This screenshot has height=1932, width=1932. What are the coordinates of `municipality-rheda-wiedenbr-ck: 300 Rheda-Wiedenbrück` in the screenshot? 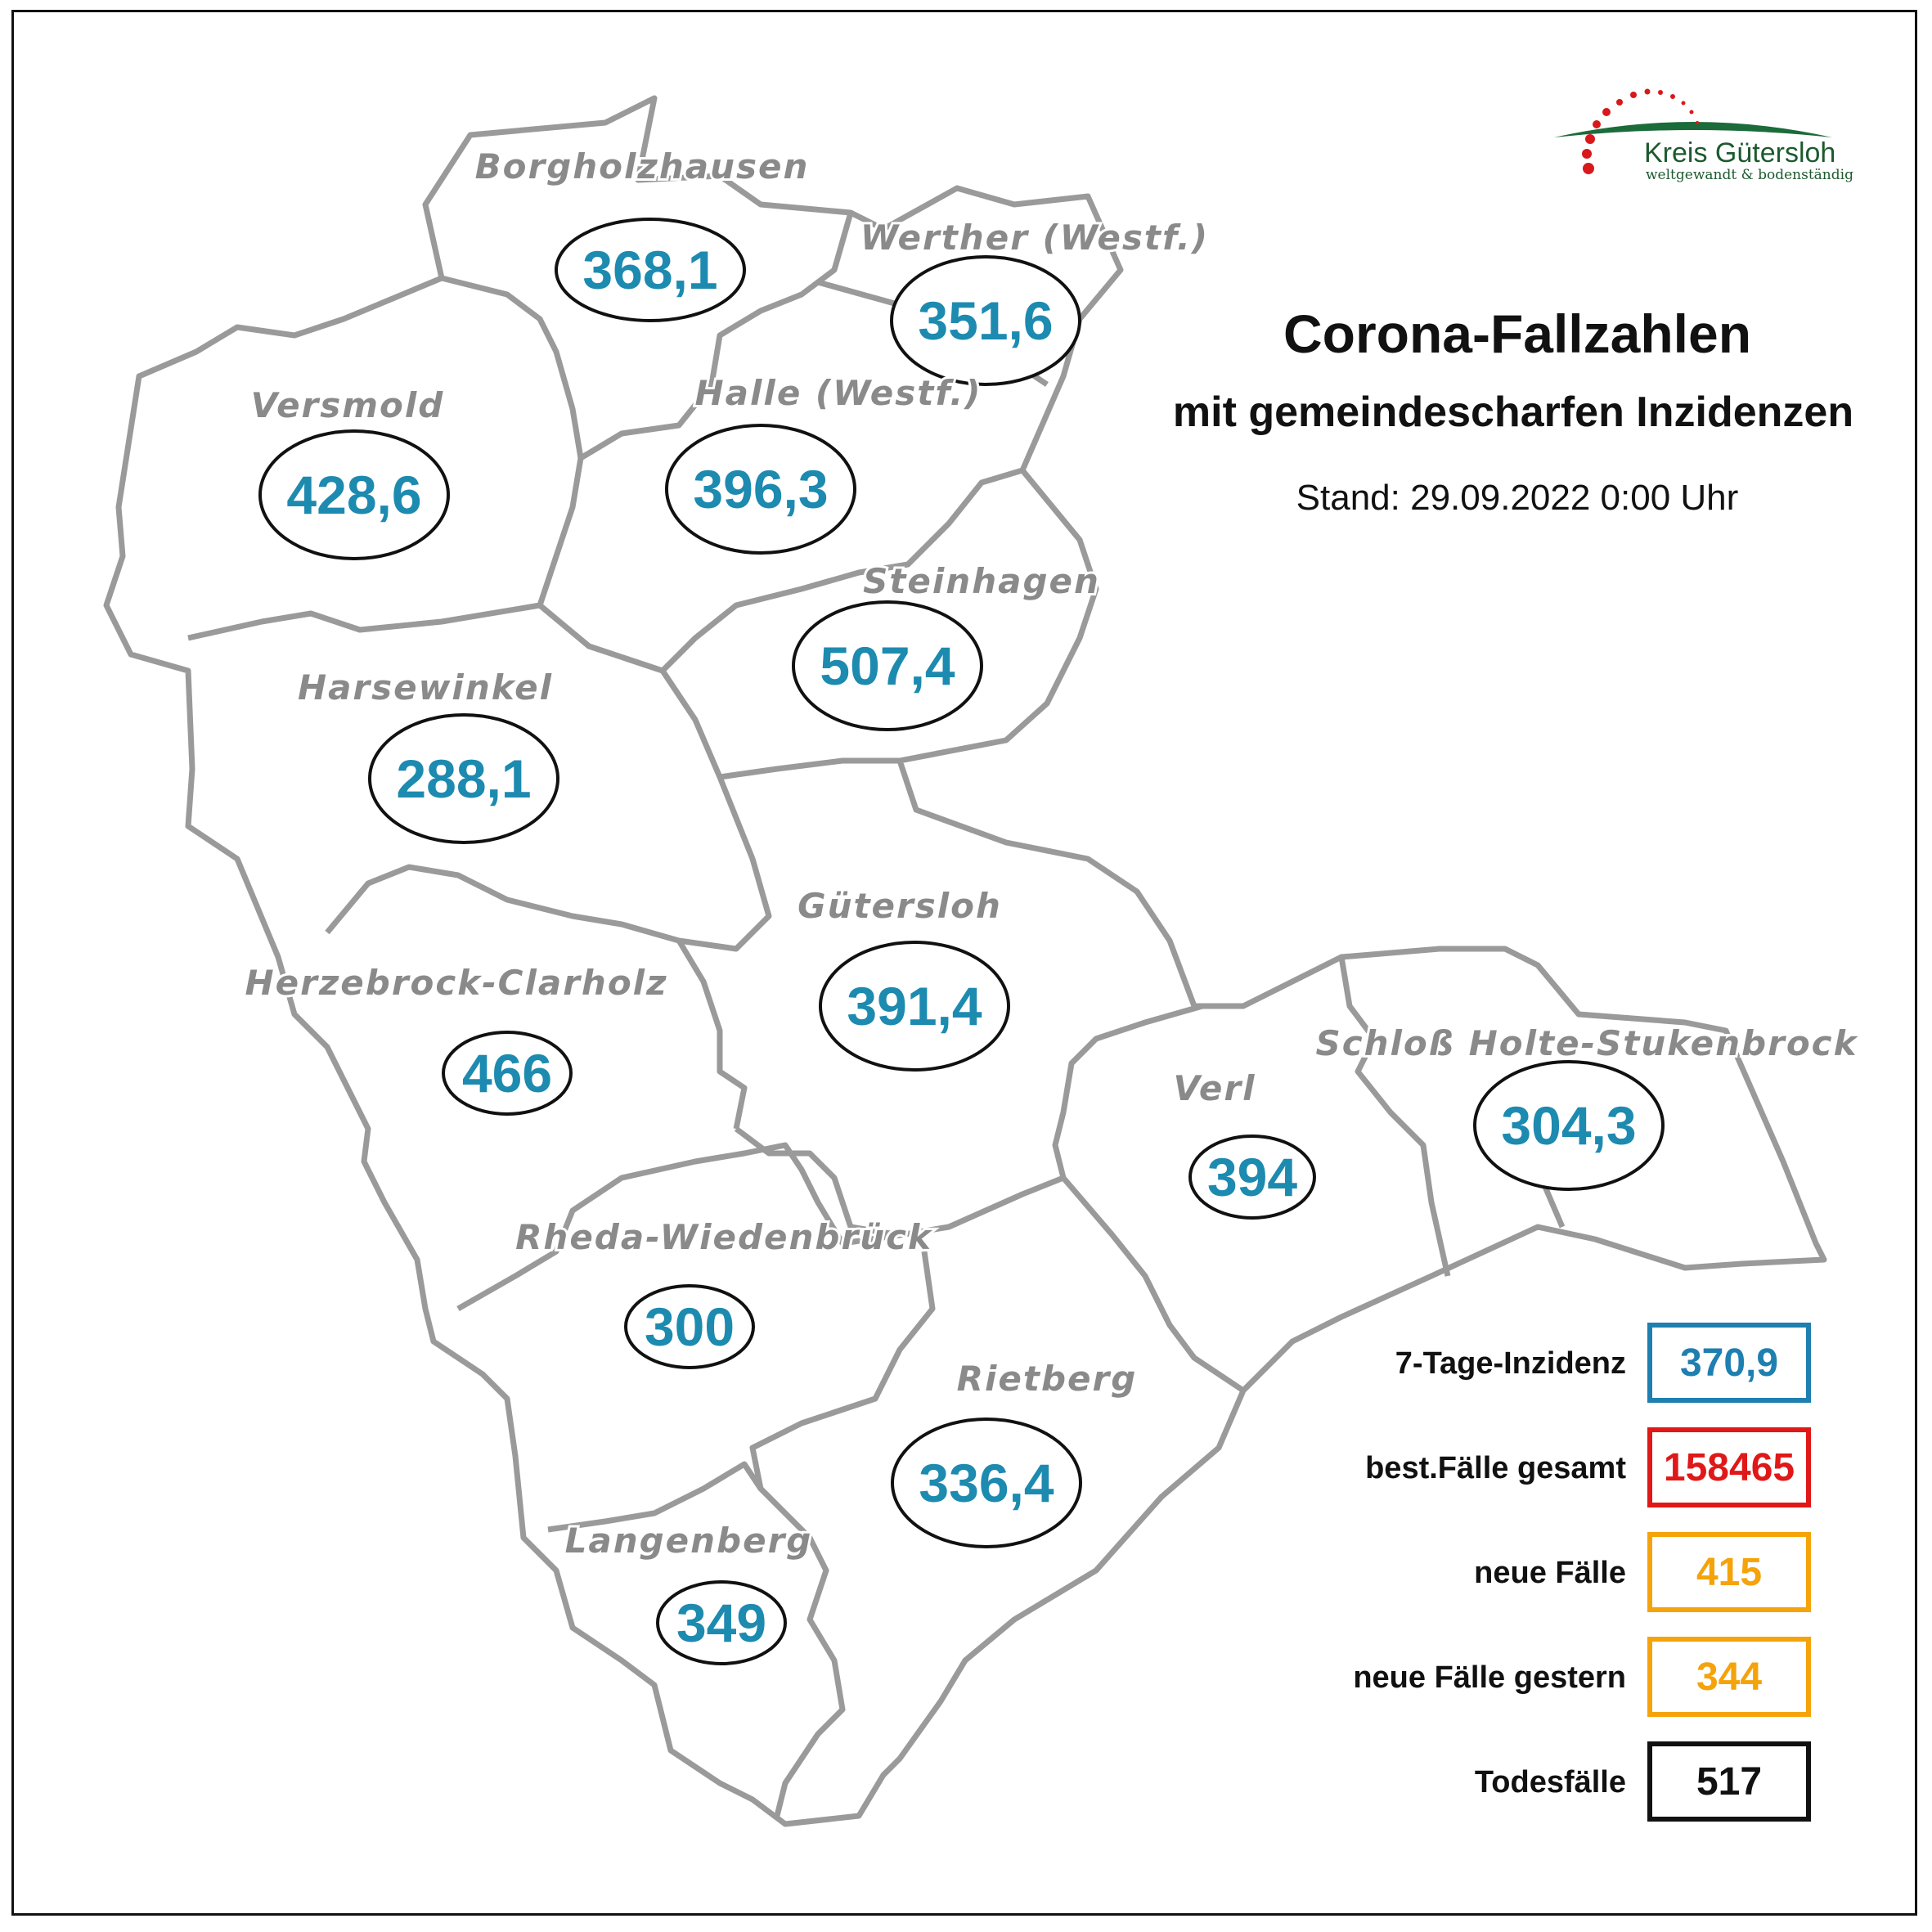 It's located at (724, 1292).